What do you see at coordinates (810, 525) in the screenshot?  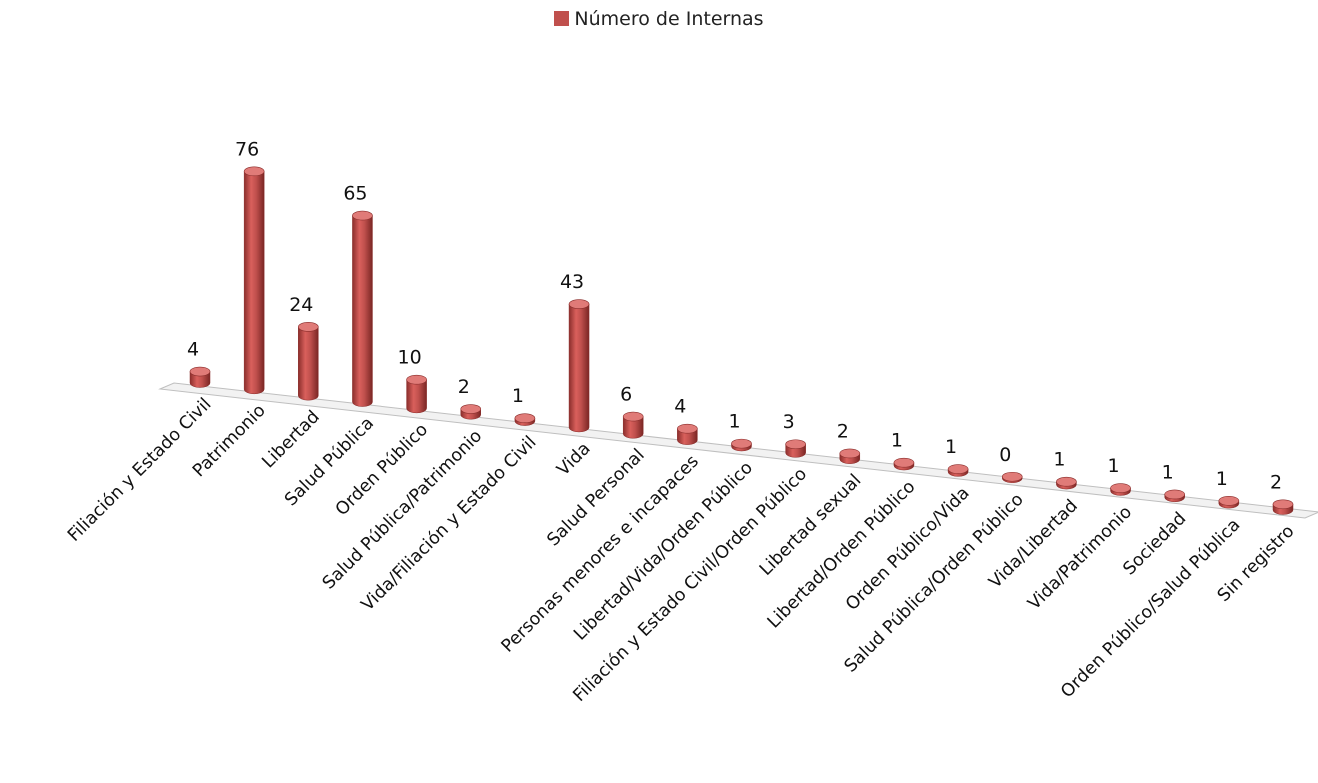 I see `category-label: Libertad sexual` at bounding box center [810, 525].